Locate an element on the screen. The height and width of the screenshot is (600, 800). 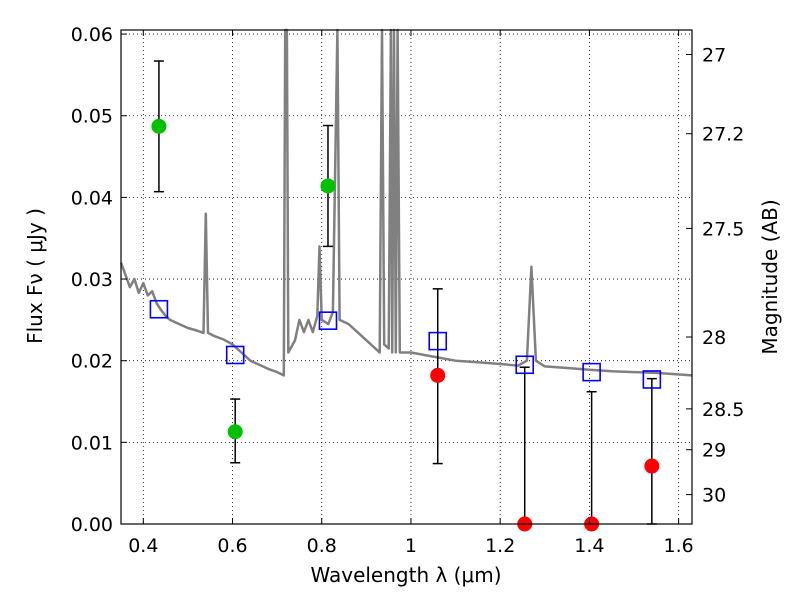
y2-tick-label: 28 is located at coordinates (714, 338).